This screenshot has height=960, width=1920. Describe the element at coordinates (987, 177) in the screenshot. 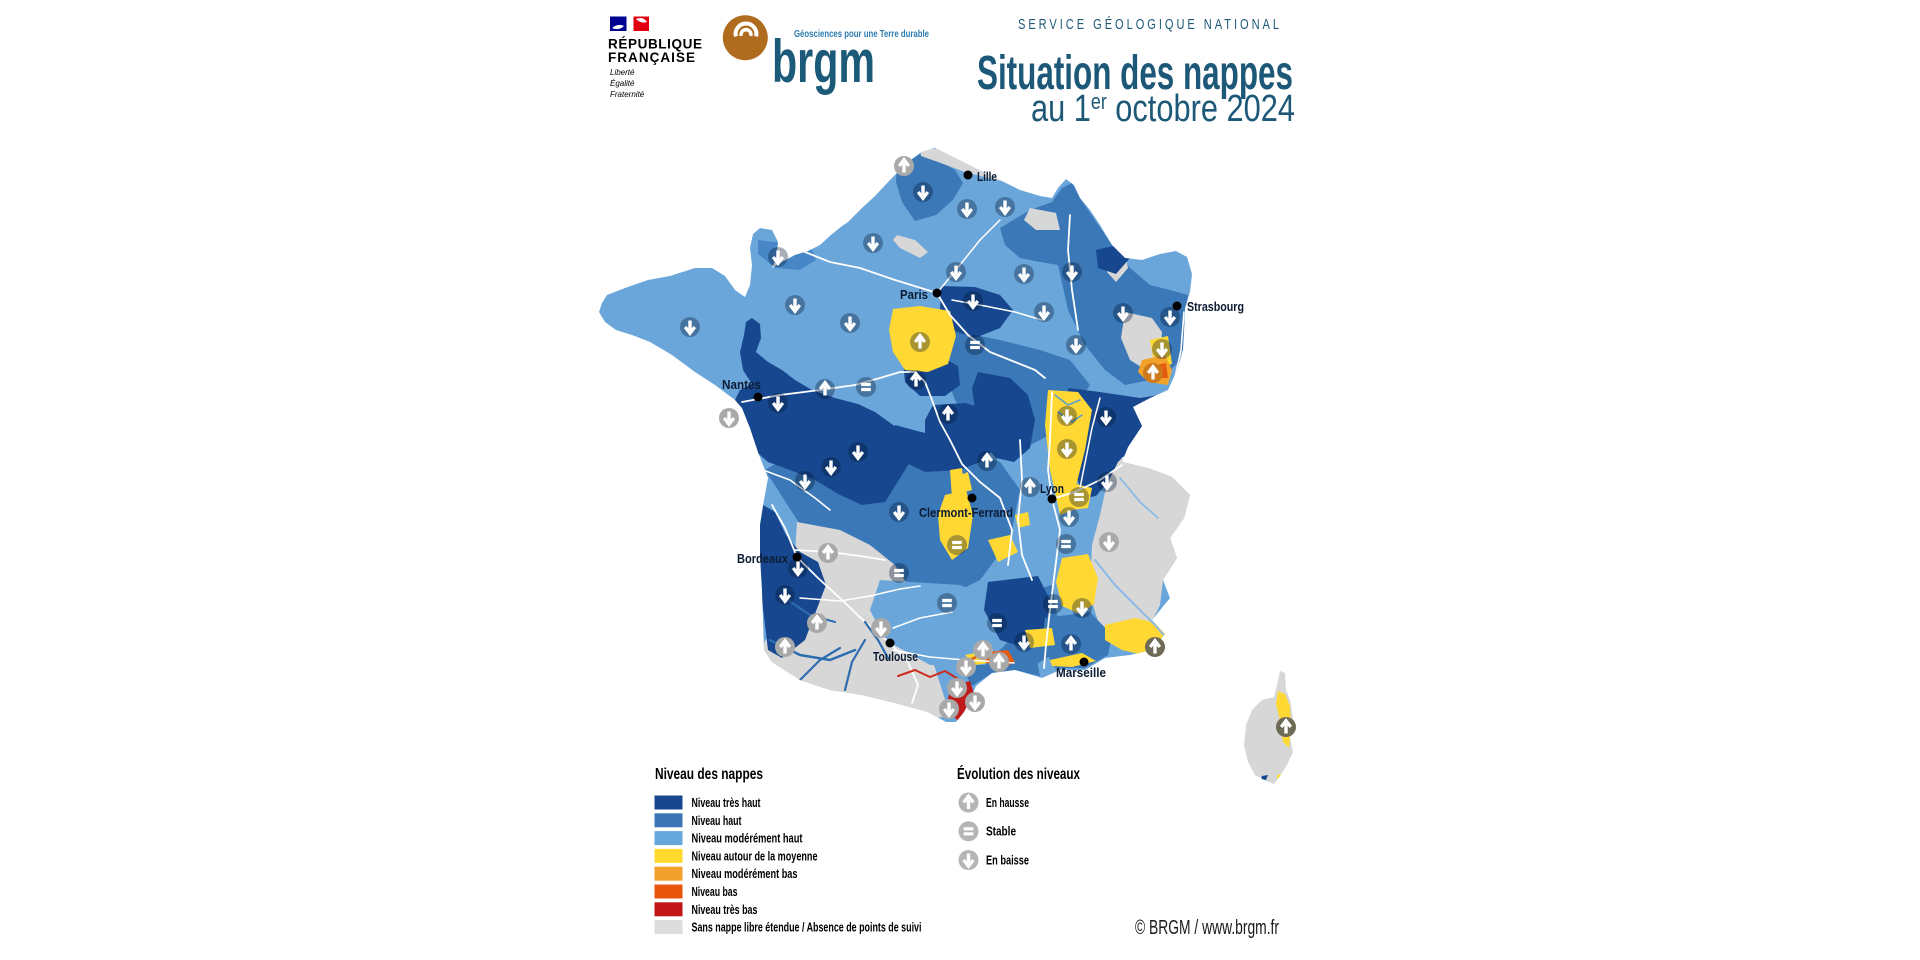

I see `svg-text: Lille` at that location.